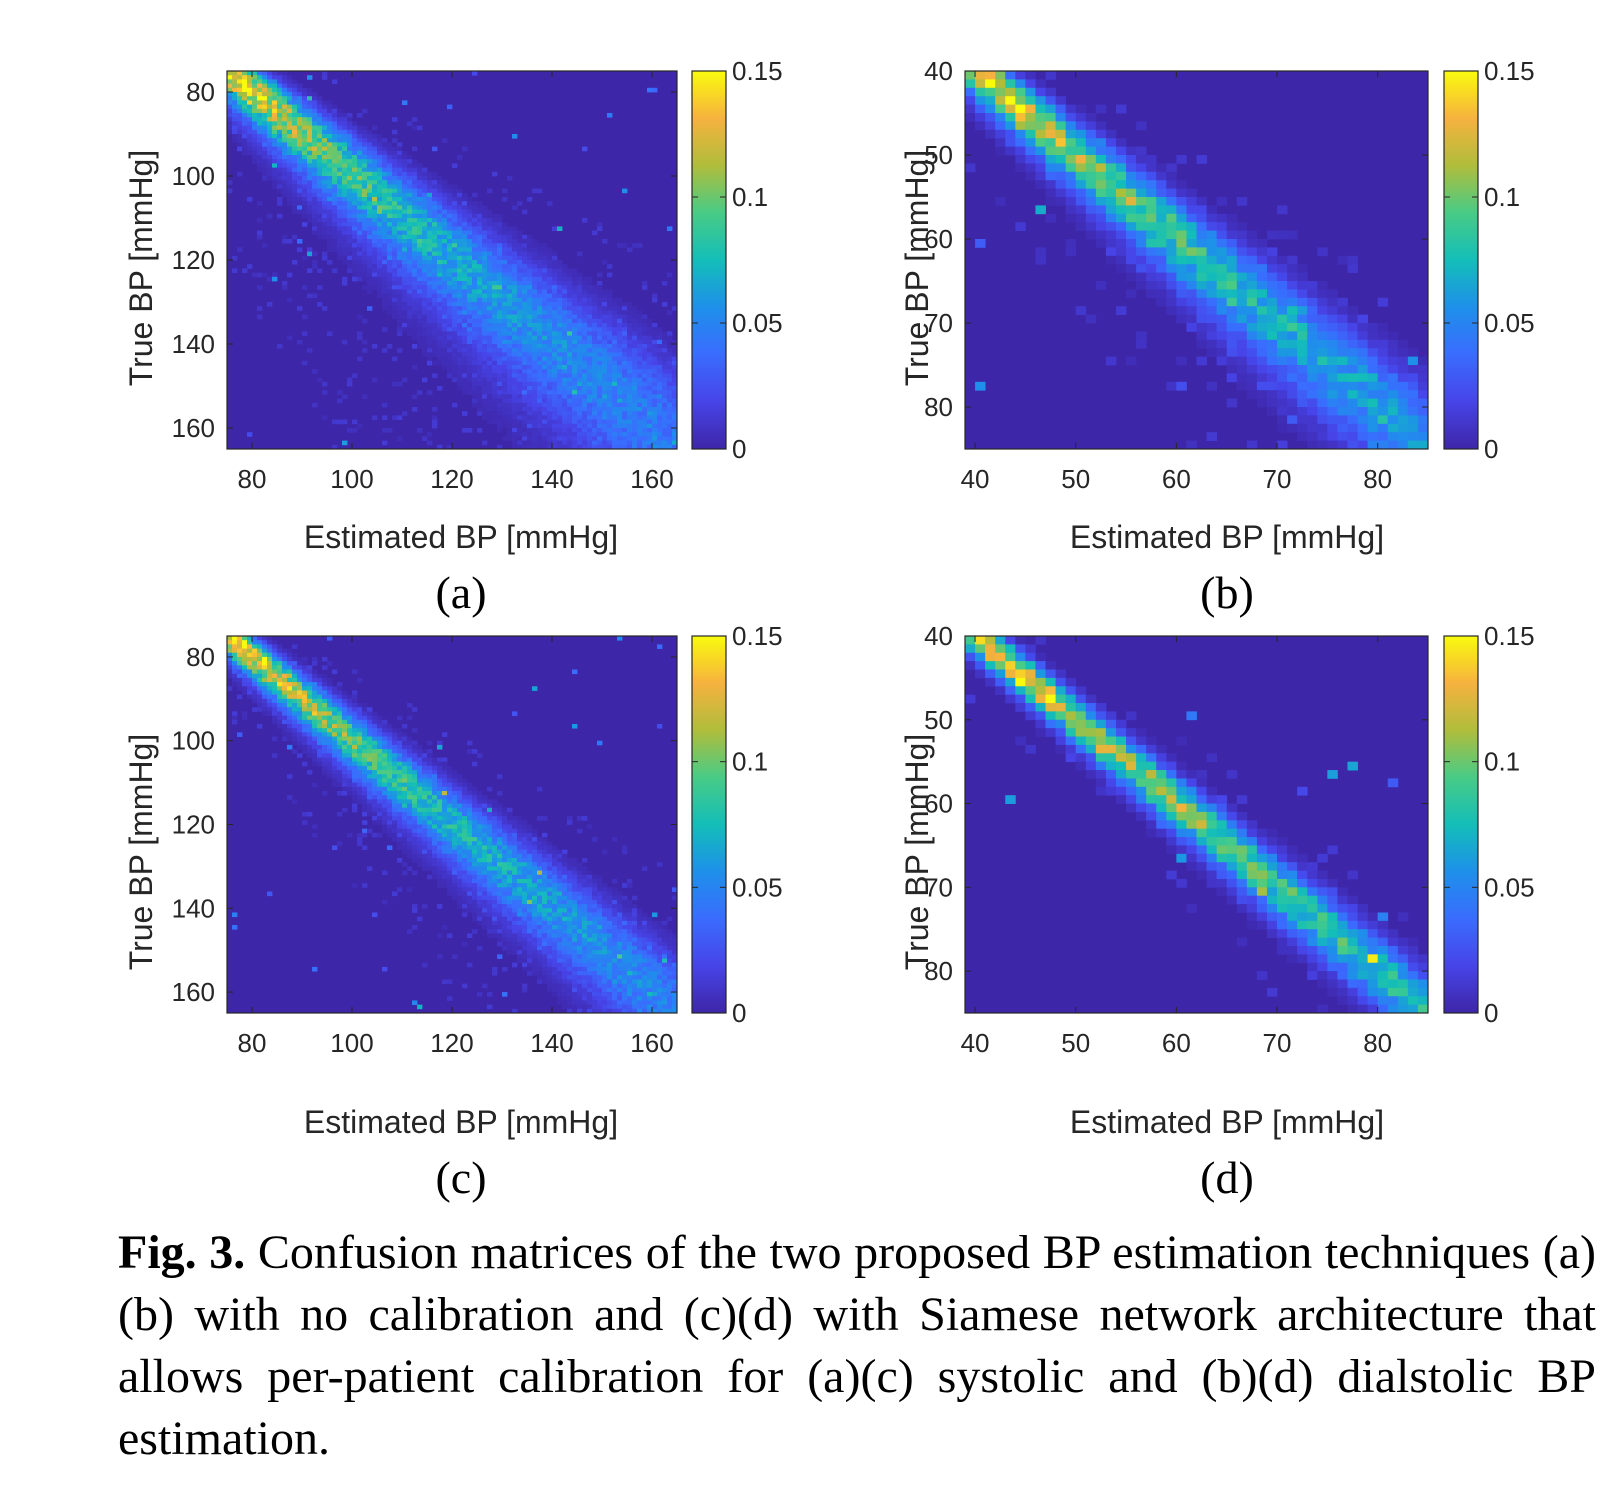  What do you see at coordinates (938, 239) in the screenshot?
I see `y-tick-label: 60` at bounding box center [938, 239].